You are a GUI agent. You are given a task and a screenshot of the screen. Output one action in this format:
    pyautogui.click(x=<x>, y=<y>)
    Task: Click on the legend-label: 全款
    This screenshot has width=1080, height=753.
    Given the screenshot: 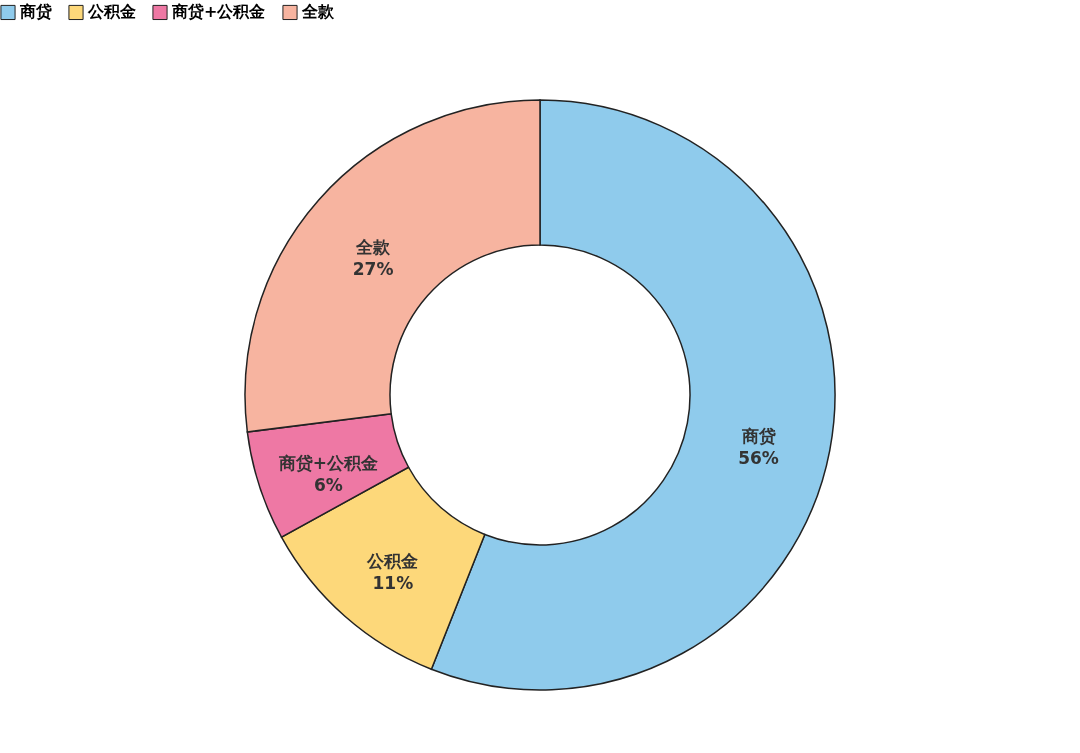 What is the action you would take?
    pyautogui.click(x=318, y=12)
    